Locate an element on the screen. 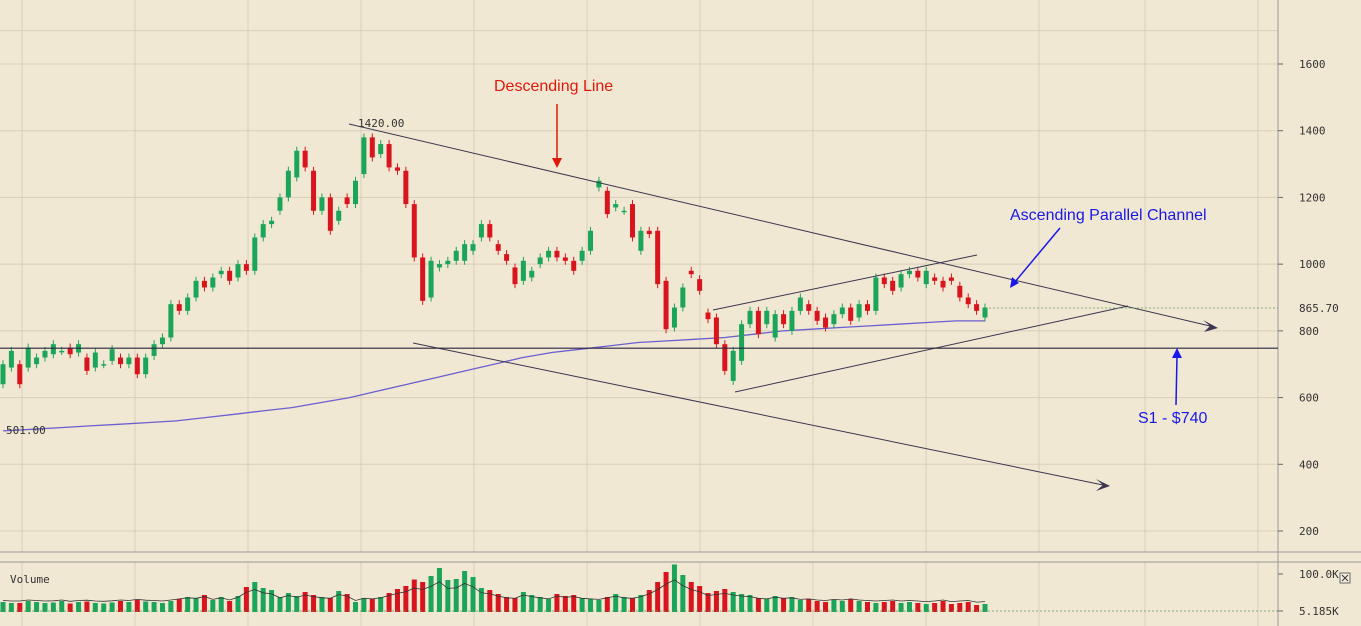 Image resolution: width=1361 pixels, height=626 pixels. y-tick-label: 1600 is located at coordinates (1312, 64).